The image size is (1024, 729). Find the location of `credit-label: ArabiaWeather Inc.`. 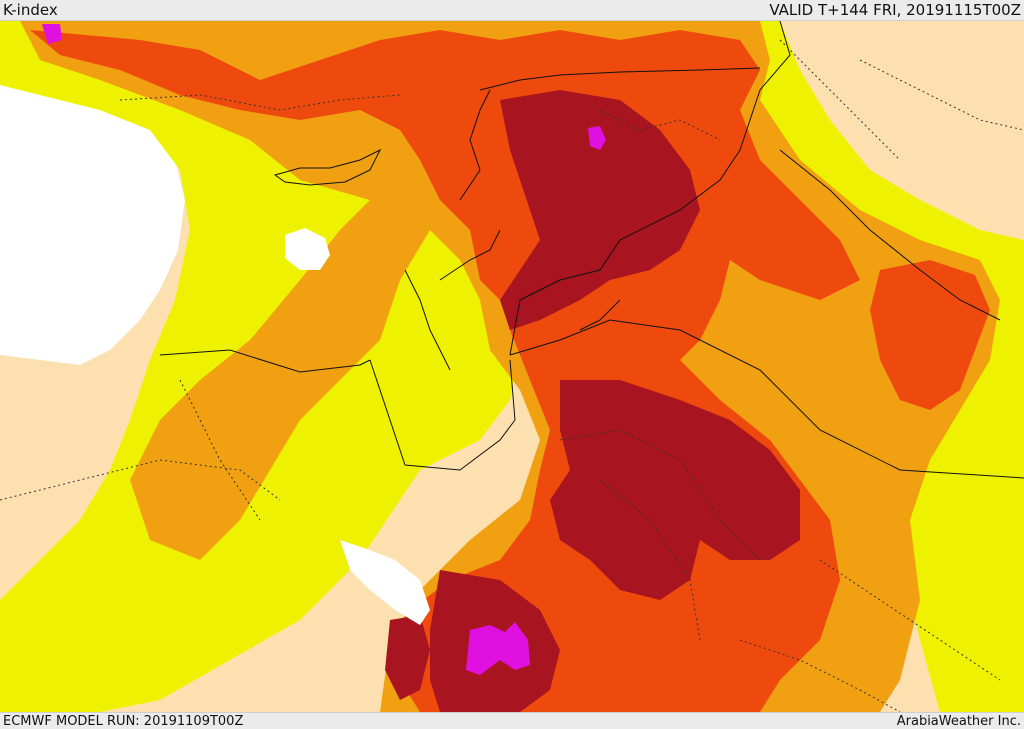

credit-label: ArabiaWeather Inc. is located at coordinates (958, 721).